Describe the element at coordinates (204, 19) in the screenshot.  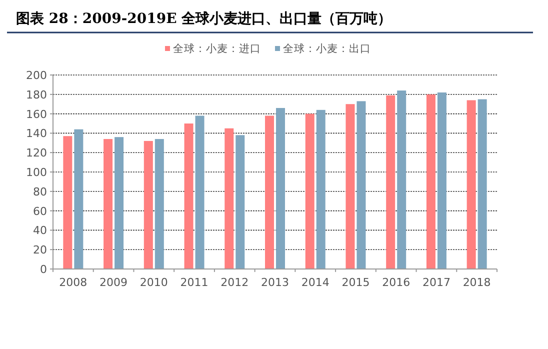
I see `title: 图表 28：2009-2019E 全球小麦进口、出口量（百万吨）` at that location.